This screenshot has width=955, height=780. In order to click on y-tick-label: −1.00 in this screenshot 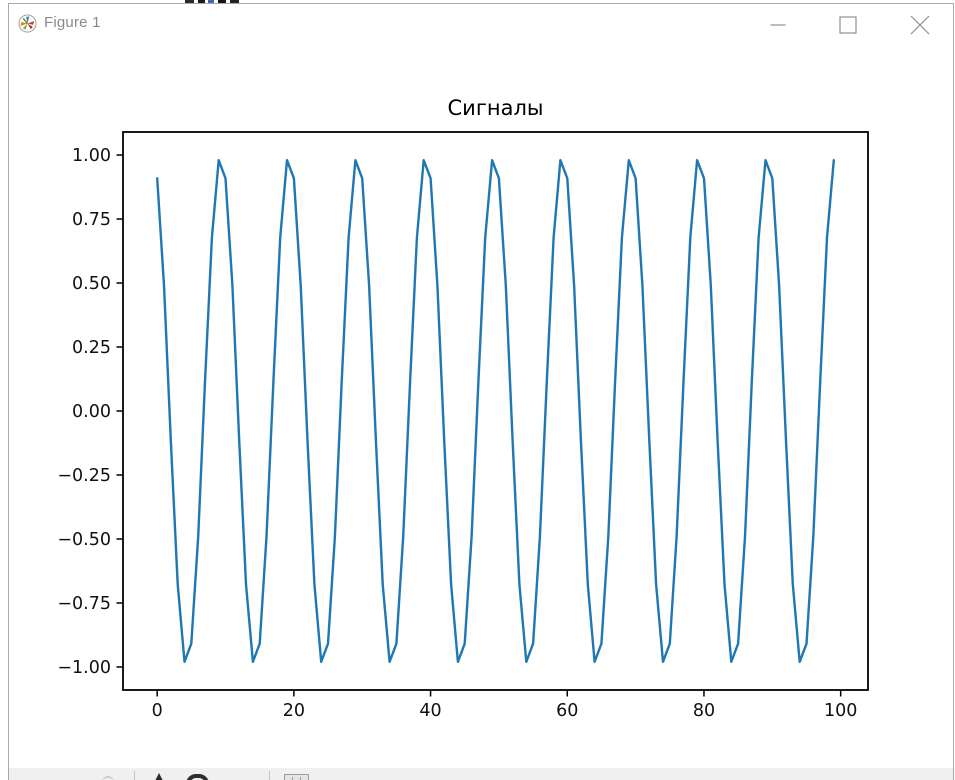, I will do `click(84, 668)`.